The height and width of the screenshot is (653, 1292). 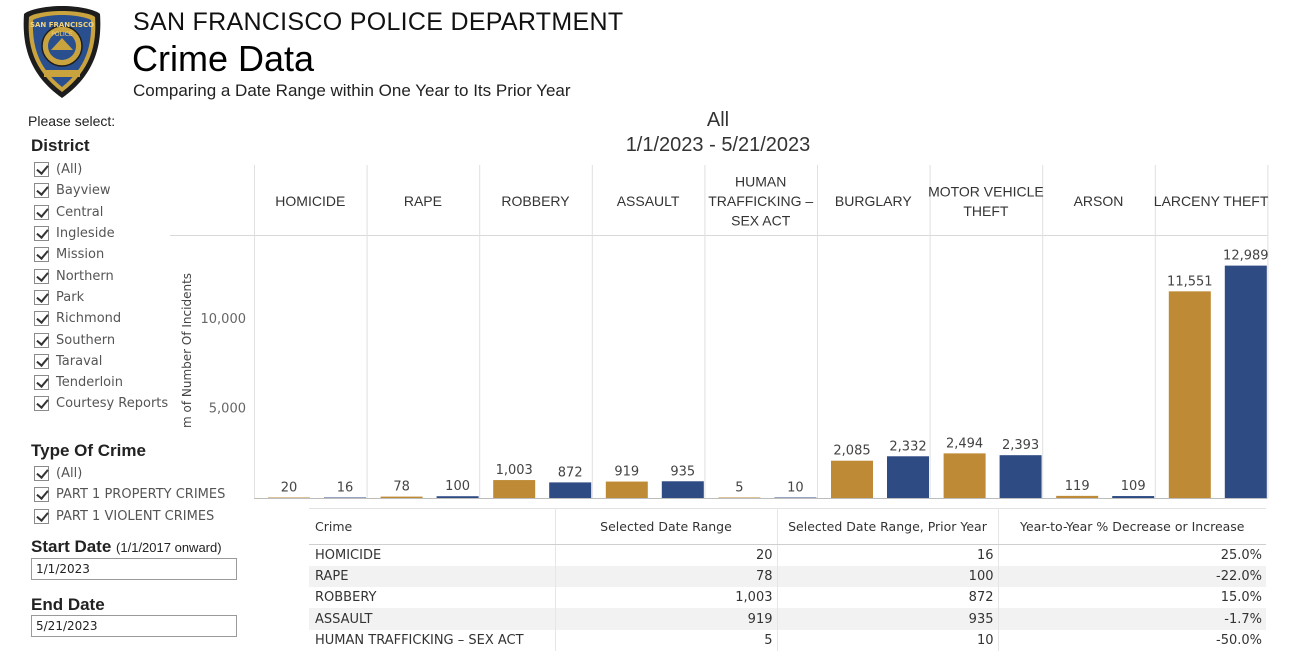 What do you see at coordinates (1239, 640) in the screenshot?
I see `table-cell: -50.0%` at bounding box center [1239, 640].